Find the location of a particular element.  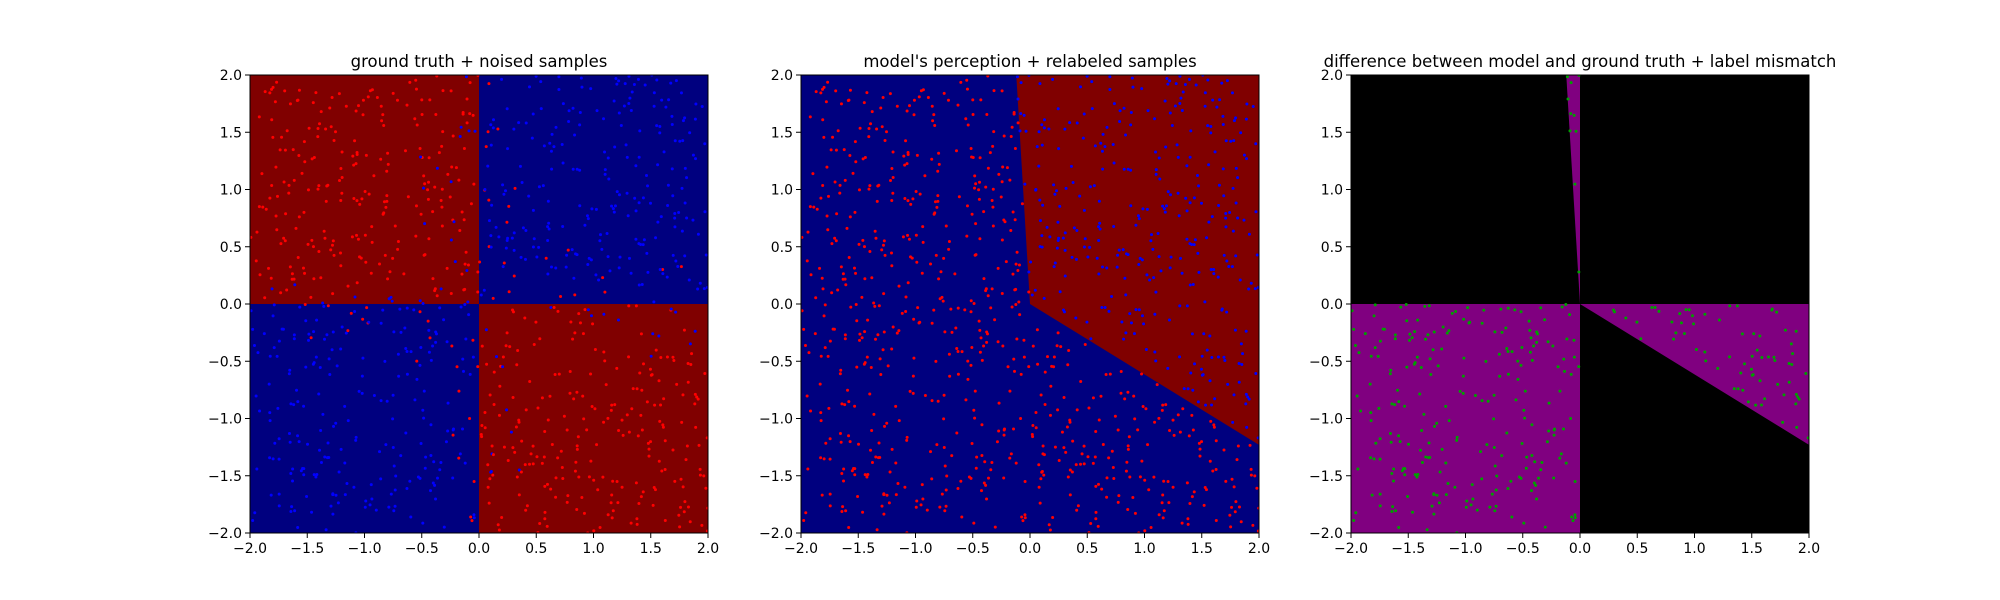

y-tick-label: −1.0 is located at coordinates (225, 420).